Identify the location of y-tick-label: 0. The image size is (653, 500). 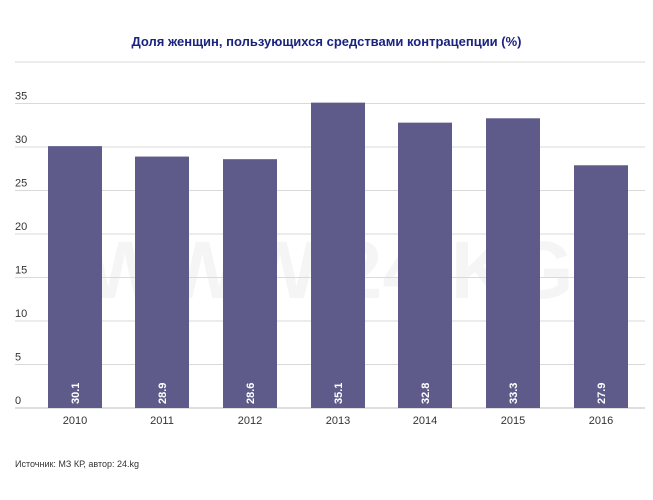
(18, 401).